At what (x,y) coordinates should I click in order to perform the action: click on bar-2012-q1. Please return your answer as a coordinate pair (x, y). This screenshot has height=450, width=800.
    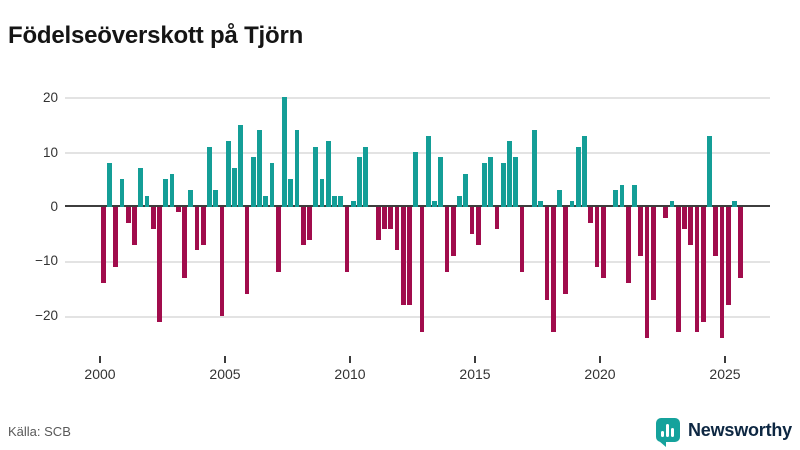
    Looking at the image, I should click on (403, 256).